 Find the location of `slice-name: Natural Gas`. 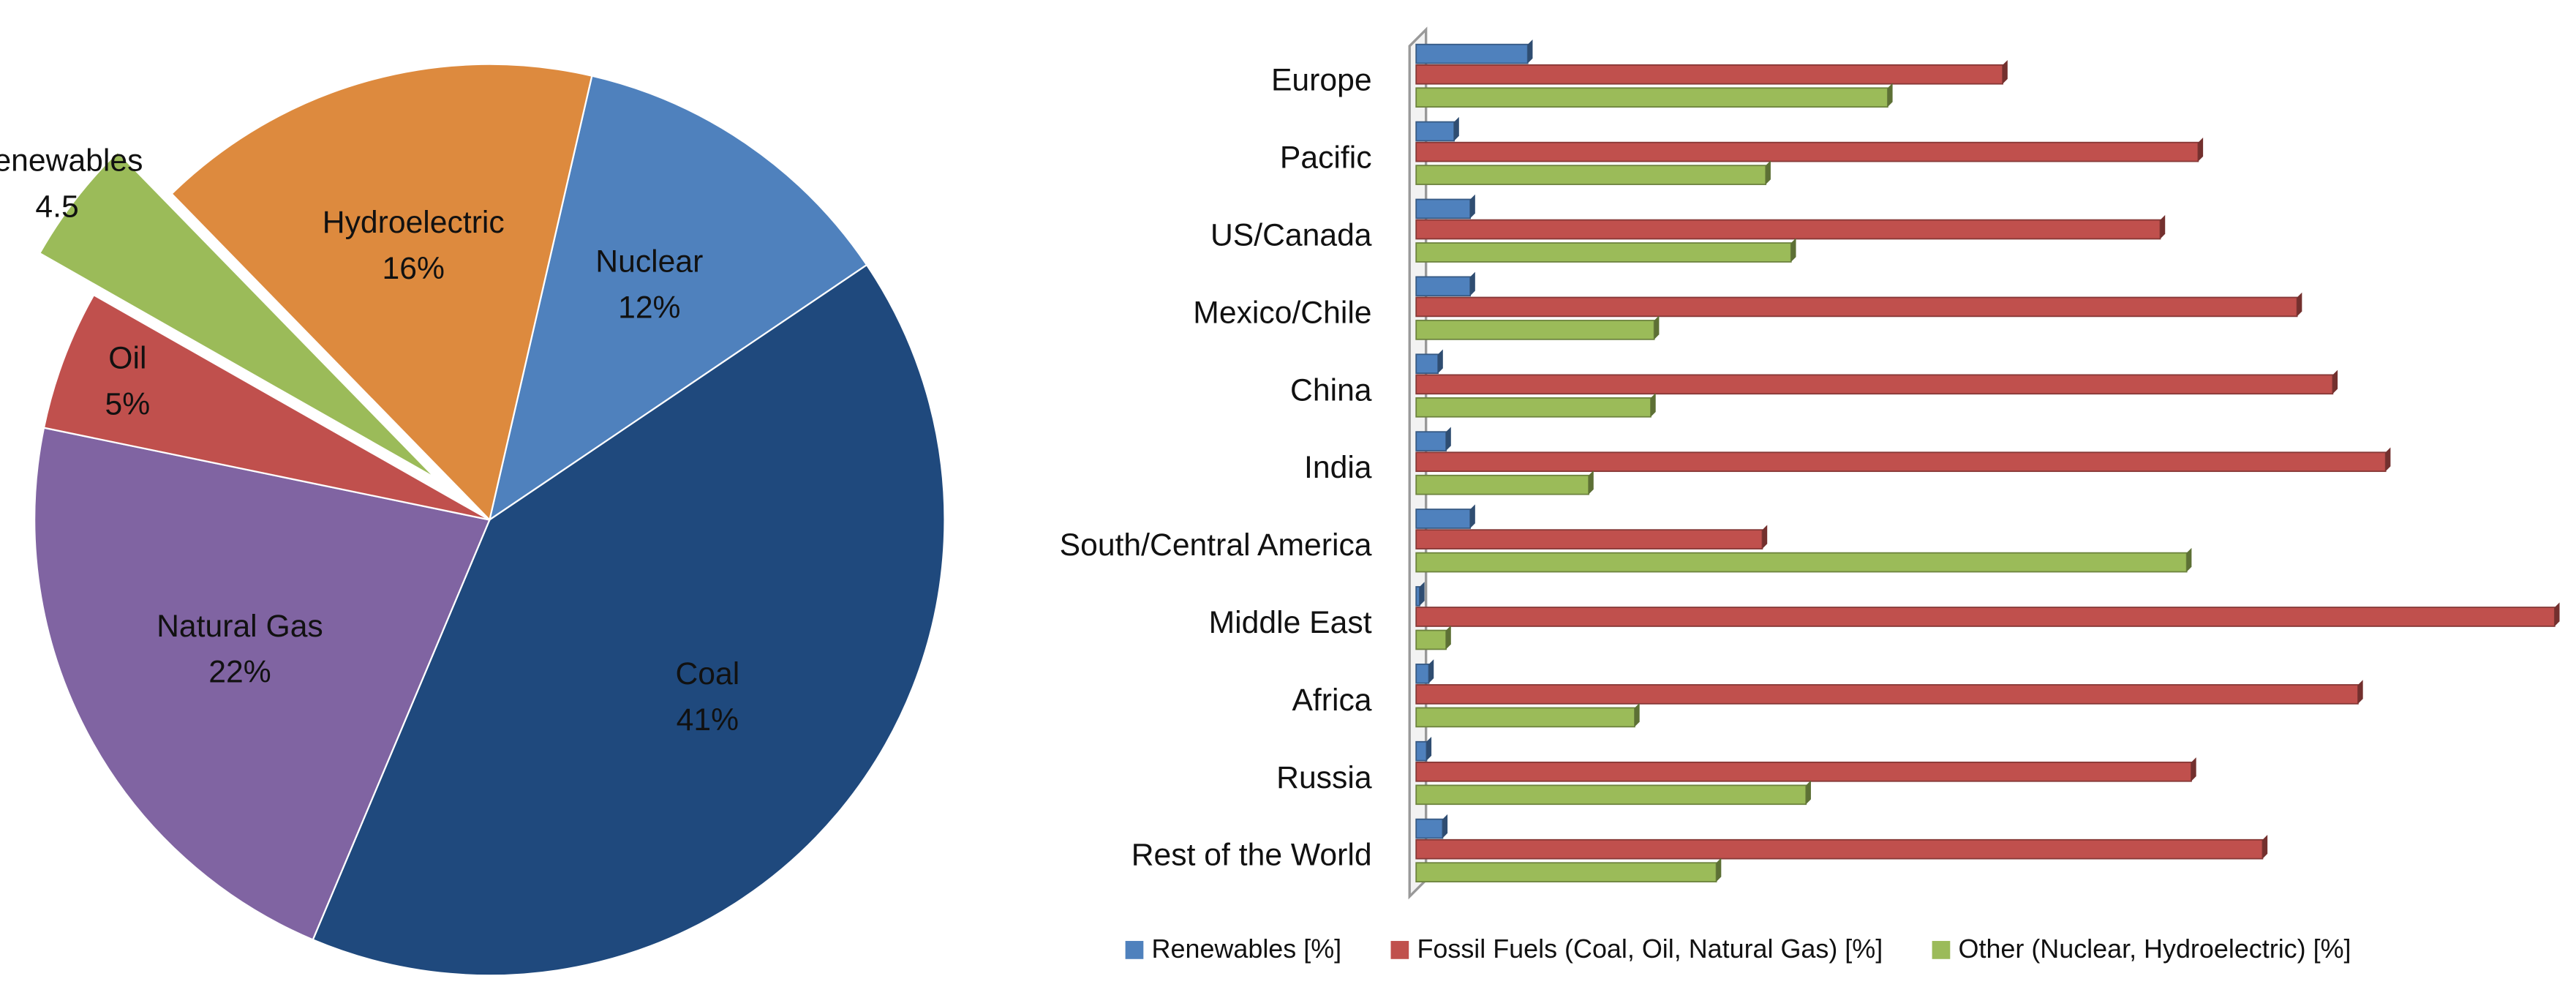

slice-name: Natural Gas is located at coordinates (240, 626).